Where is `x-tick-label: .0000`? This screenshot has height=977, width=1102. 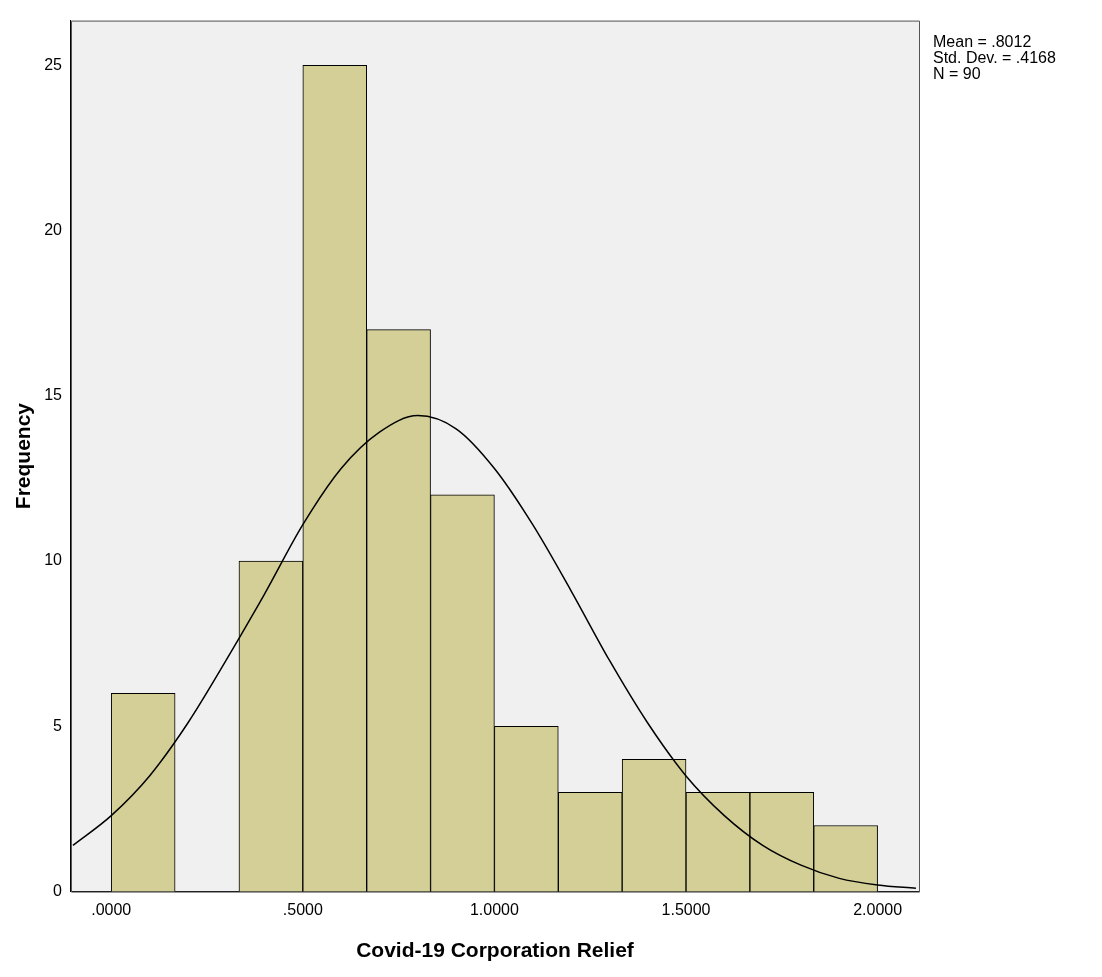
x-tick-label: .0000 is located at coordinates (111, 909).